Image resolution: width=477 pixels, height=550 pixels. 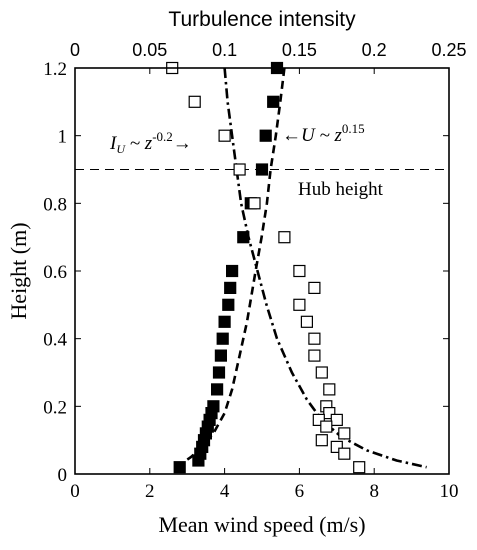 I want to click on x2-tick-label: 0.15, so click(x=299, y=50).